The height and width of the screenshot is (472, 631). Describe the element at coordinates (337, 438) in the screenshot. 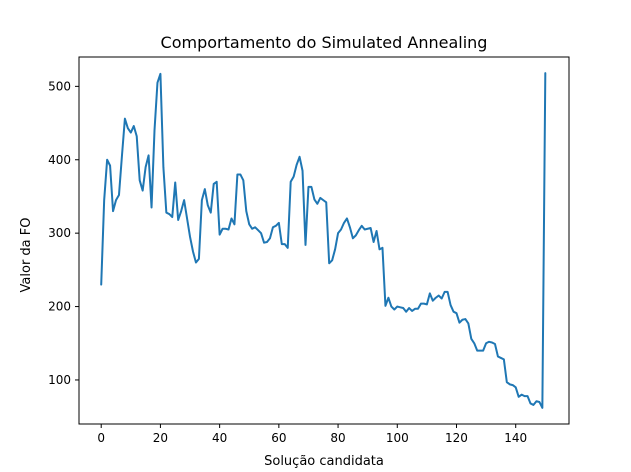

I see `x-tick-label: 80` at that location.